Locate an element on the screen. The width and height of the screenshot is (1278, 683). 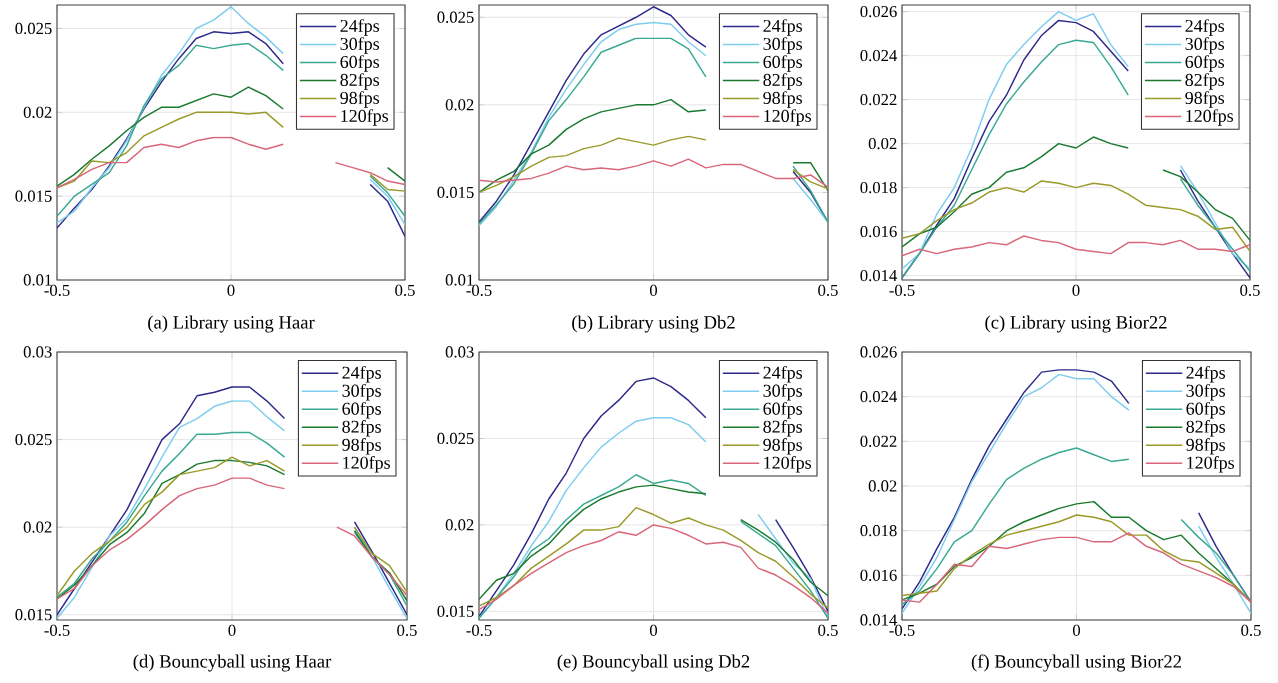
text: (b) Library using Db2 is located at coordinates (653, 324).